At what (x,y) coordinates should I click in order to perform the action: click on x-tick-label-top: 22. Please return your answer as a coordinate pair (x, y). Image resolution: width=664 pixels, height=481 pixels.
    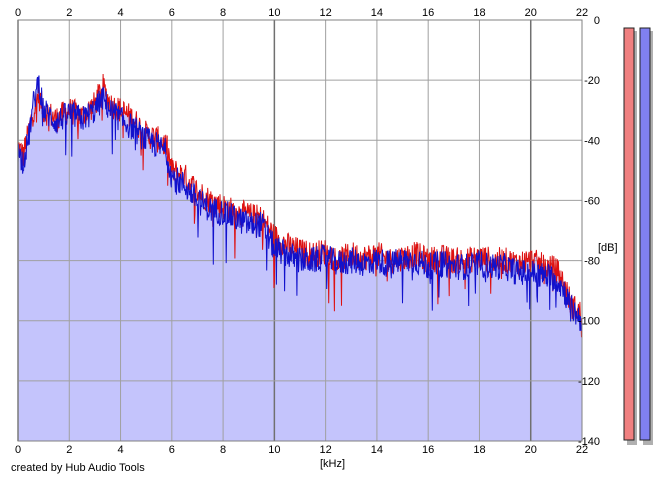
    Looking at the image, I should click on (582, 13).